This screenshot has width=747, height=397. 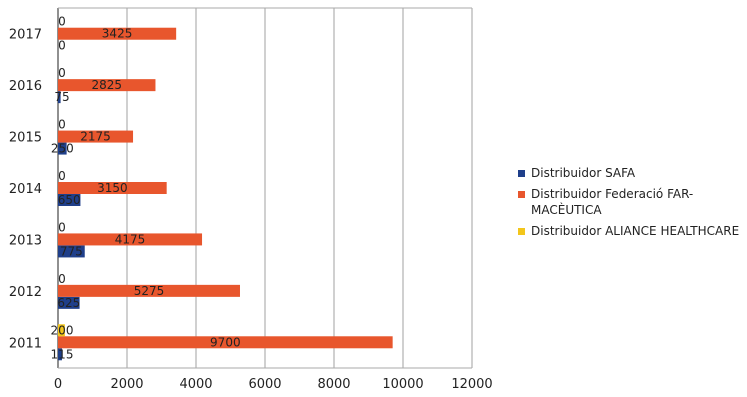 I want to click on x-tick-label: 6000, so click(x=264, y=384).